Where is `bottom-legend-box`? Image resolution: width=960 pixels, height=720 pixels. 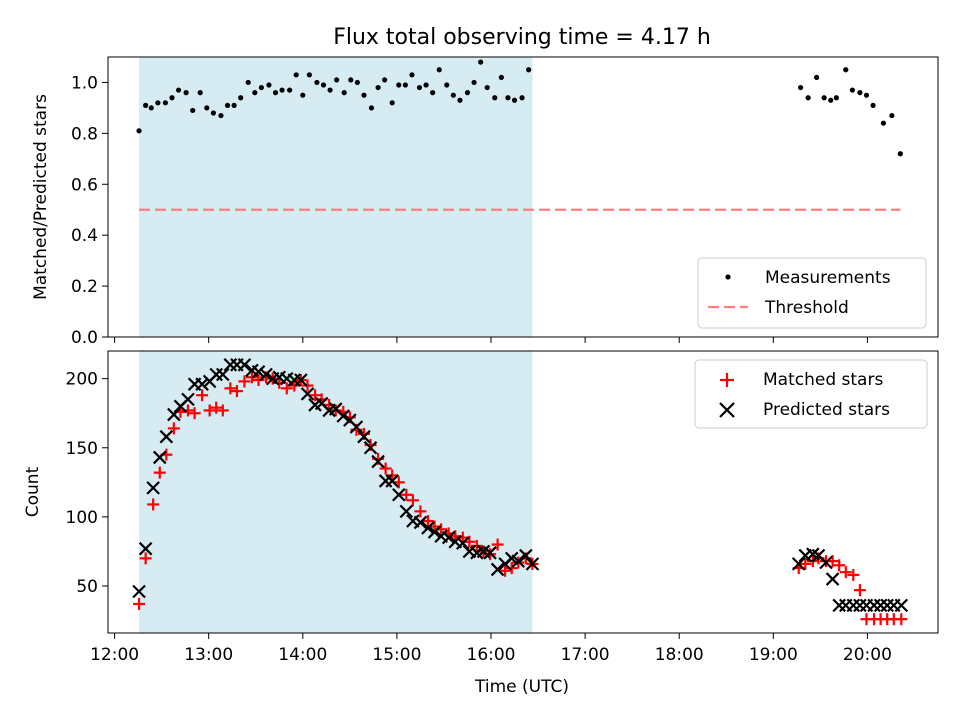 bottom-legend-box is located at coordinates (811, 394).